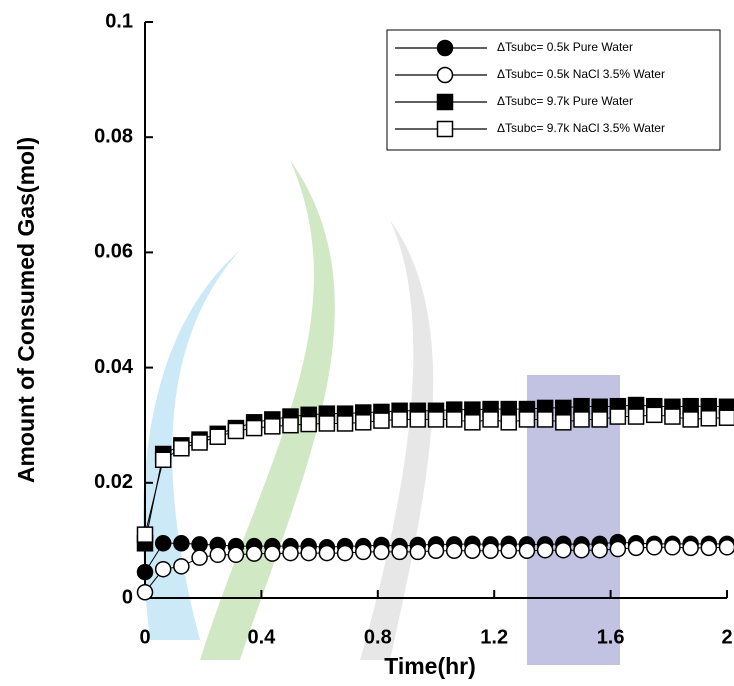  Describe the element at coordinates (113, 252) in the screenshot. I see `y-tick-label: 0.06` at that location.